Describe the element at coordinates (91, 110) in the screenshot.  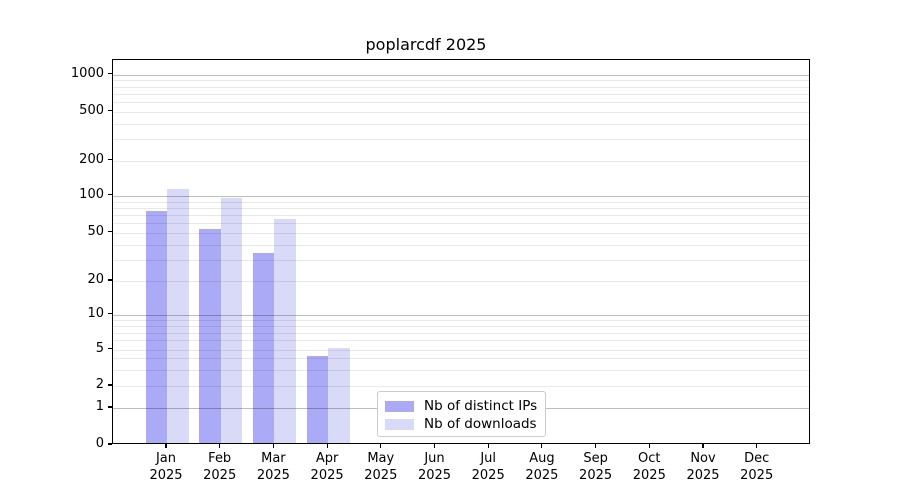
I see `y-tick-label: 500` at that location.